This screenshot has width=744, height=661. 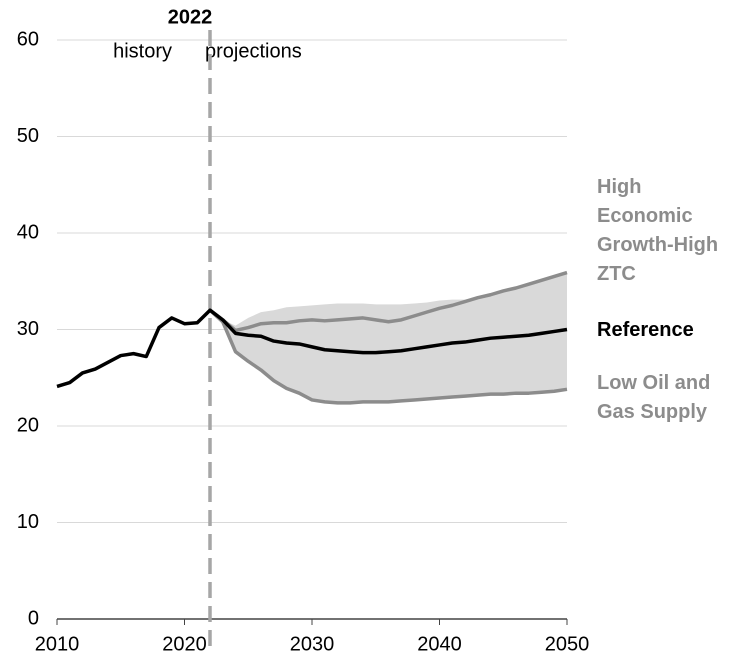 I want to click on y-tick-label: 20, so click(x=28, y=425).